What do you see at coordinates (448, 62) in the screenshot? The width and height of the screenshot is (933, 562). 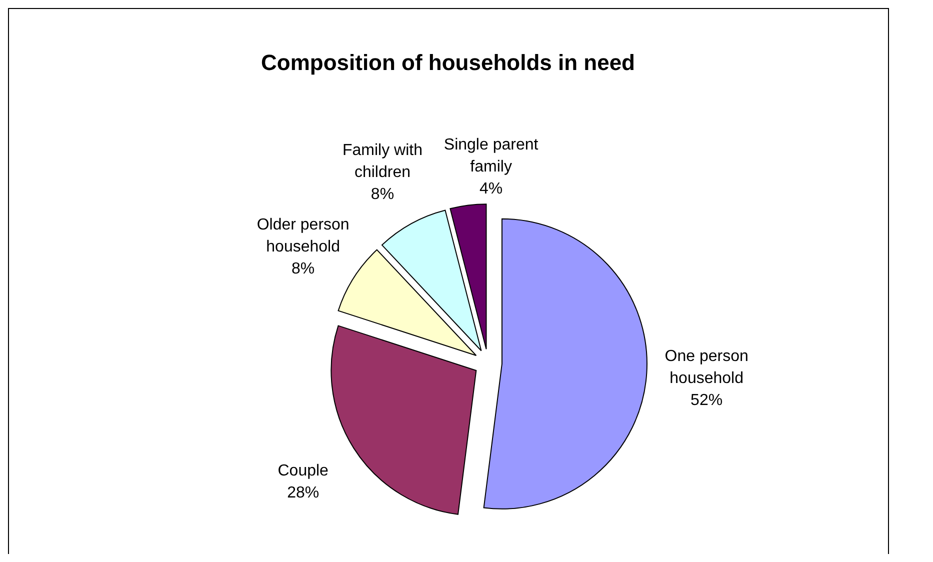 I see `chart-title: Composition of households in need` at bounding box center [448, 62].